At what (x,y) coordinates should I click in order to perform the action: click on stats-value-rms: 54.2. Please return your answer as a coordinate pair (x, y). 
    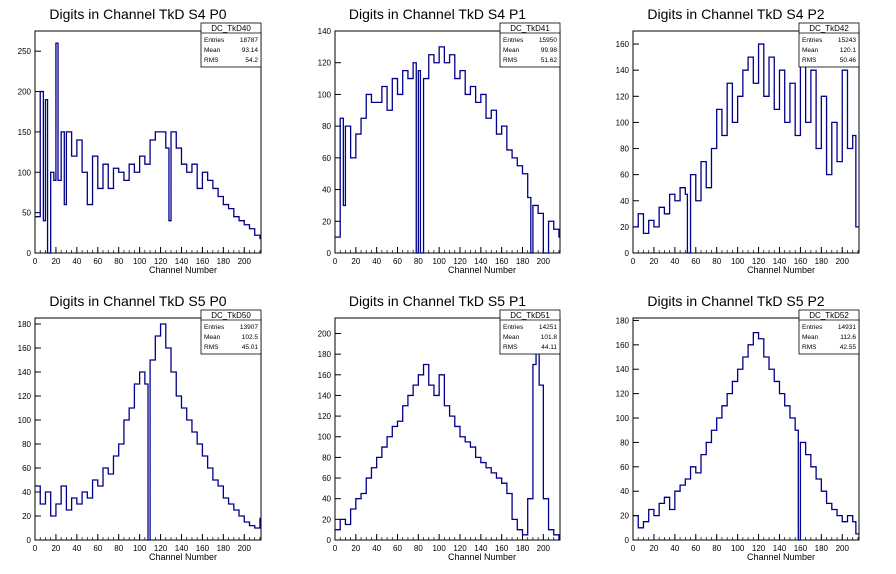
    Looking at the image, I should click on (251, 60).